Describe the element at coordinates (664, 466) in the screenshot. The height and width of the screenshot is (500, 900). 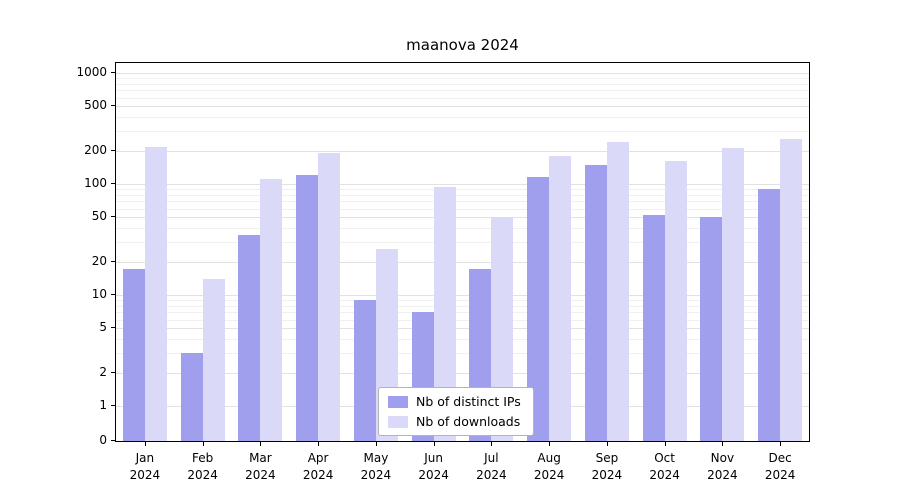
I see `x-tick-label: Oct 2024` at that location.